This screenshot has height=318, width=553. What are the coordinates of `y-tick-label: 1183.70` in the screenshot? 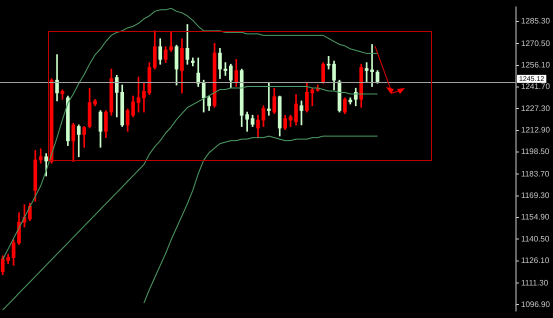 It's located at (535, 173).